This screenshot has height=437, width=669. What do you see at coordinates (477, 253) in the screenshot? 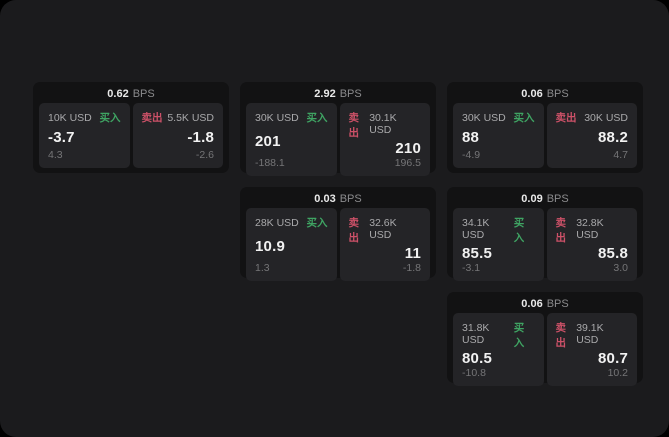
I see `buy-price: 85.5` at bounding box center [477, 253].